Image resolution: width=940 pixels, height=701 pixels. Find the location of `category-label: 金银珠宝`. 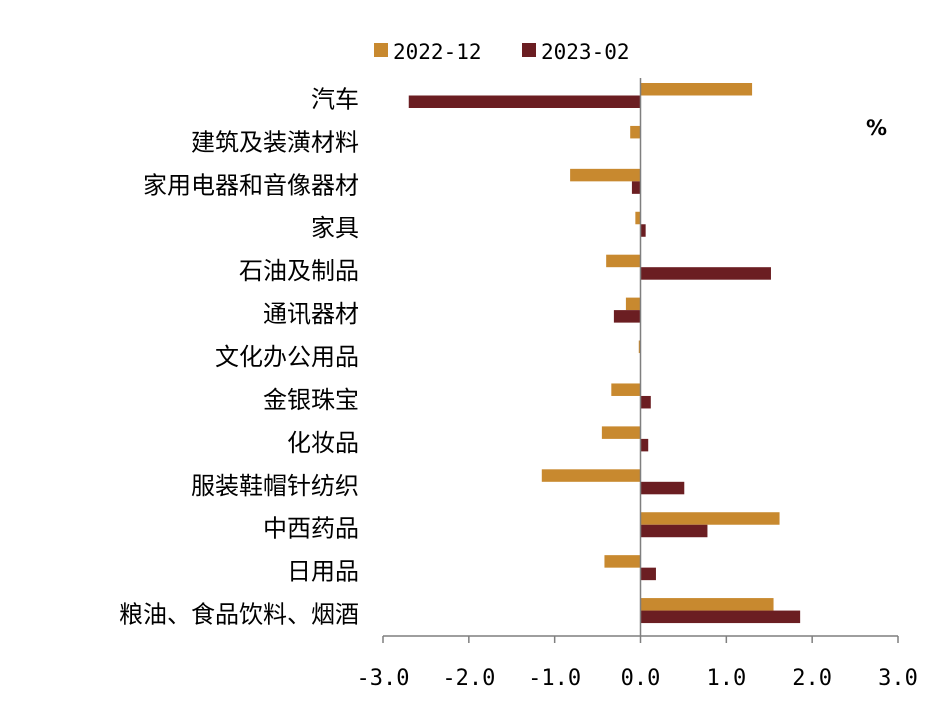

category-label: 金银珠宝 is located at coordinates (311, 400).